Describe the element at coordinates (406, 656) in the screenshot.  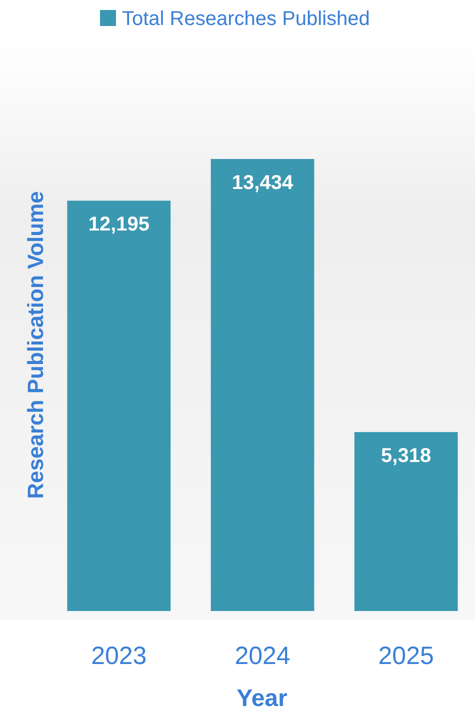
I see `x-tick-label: 2025` at that location.